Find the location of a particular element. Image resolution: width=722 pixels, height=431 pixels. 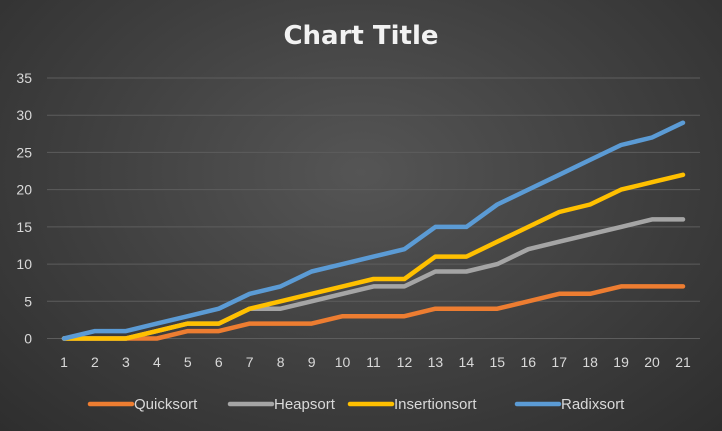

legend-label: Quicksort is located at coordinates (166, 404).